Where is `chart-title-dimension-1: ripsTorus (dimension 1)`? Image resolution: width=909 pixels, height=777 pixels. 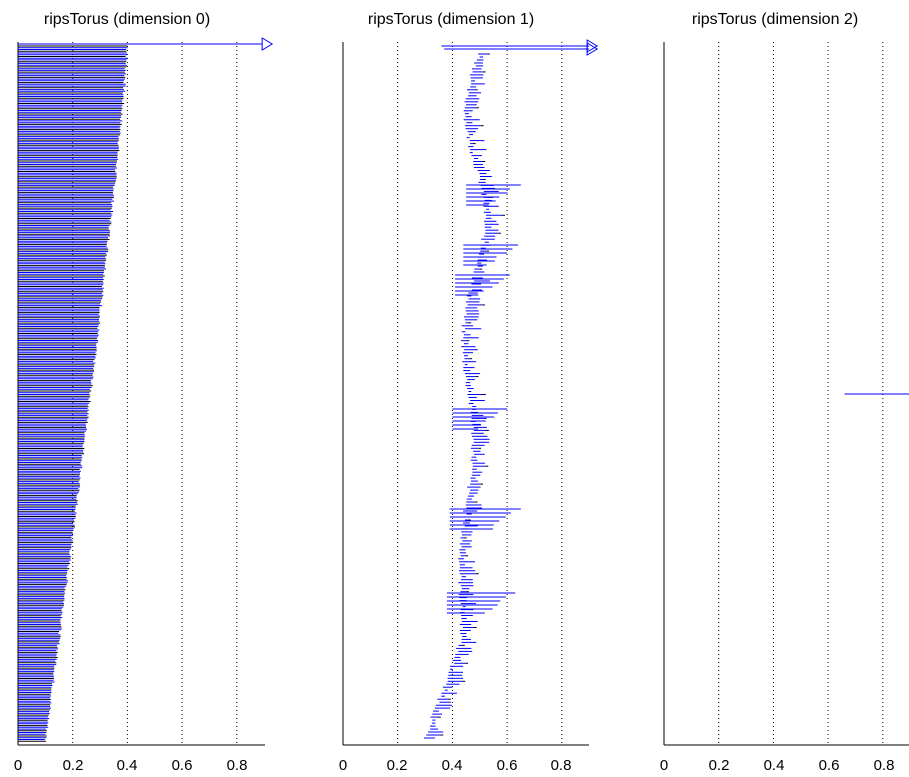 chart-title-dimension-1: ripsTorus (dimension 1) is located at coordinates (451, 19).